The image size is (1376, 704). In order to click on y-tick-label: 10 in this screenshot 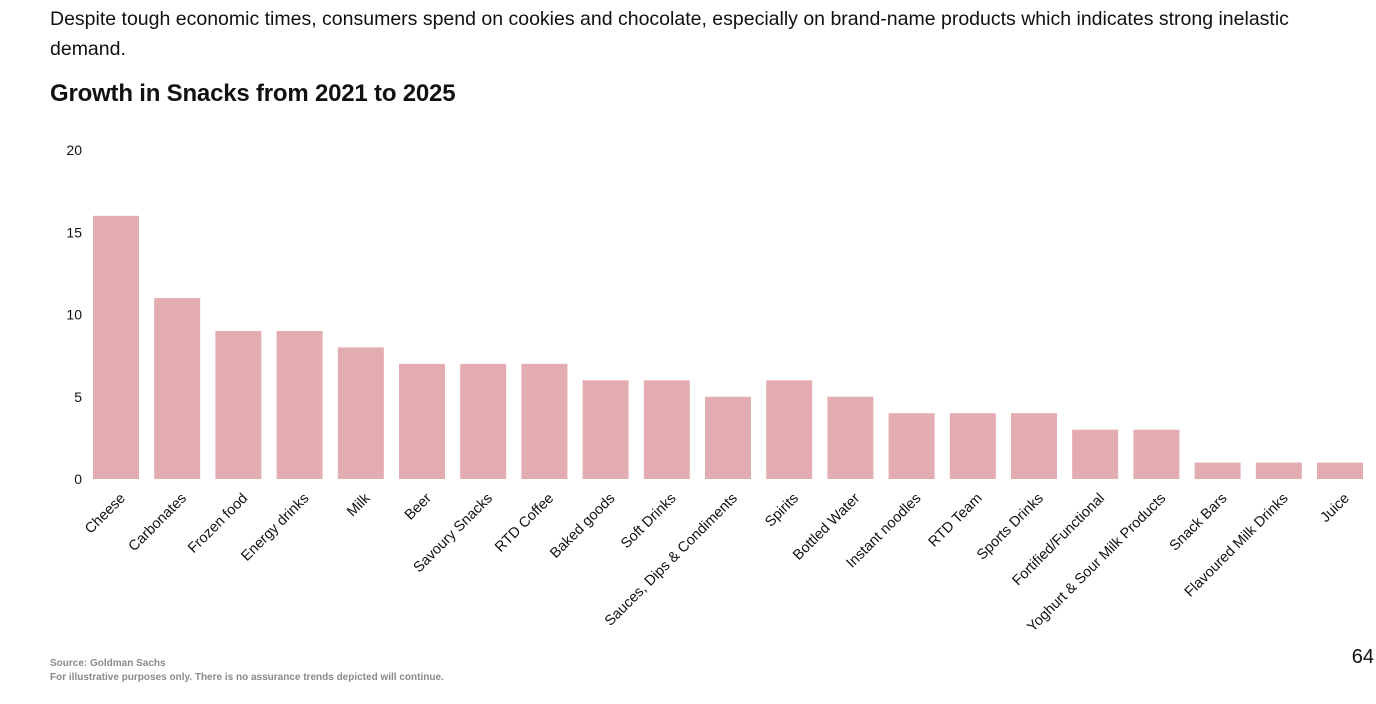, I will do `click(74, 315)`.